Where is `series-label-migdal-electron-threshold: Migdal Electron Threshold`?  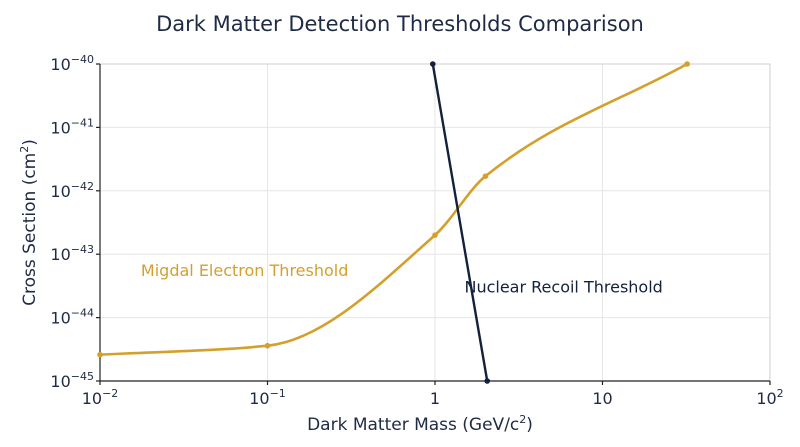
series-label-migdal-electron-threshold: Migdal Electron Threshold is located at coordinates (244, 270).